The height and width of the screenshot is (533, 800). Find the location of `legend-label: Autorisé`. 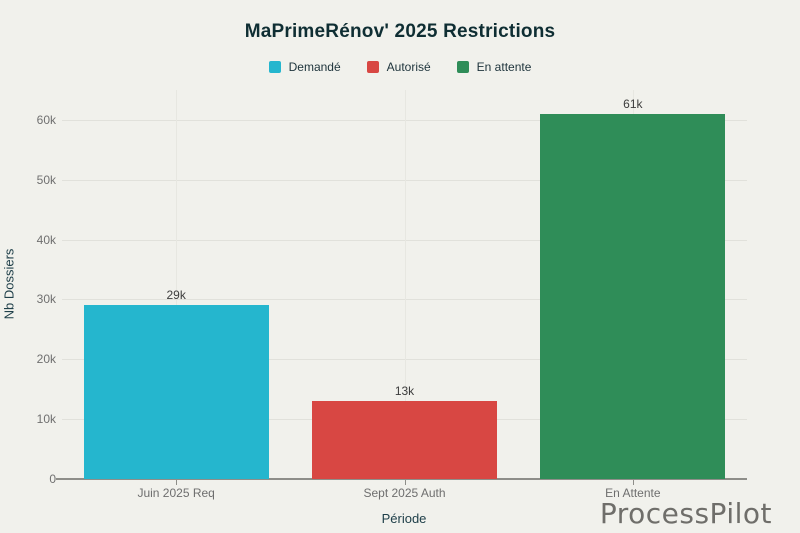

legend-label: Autorisé is located at coordinates (408, 67).